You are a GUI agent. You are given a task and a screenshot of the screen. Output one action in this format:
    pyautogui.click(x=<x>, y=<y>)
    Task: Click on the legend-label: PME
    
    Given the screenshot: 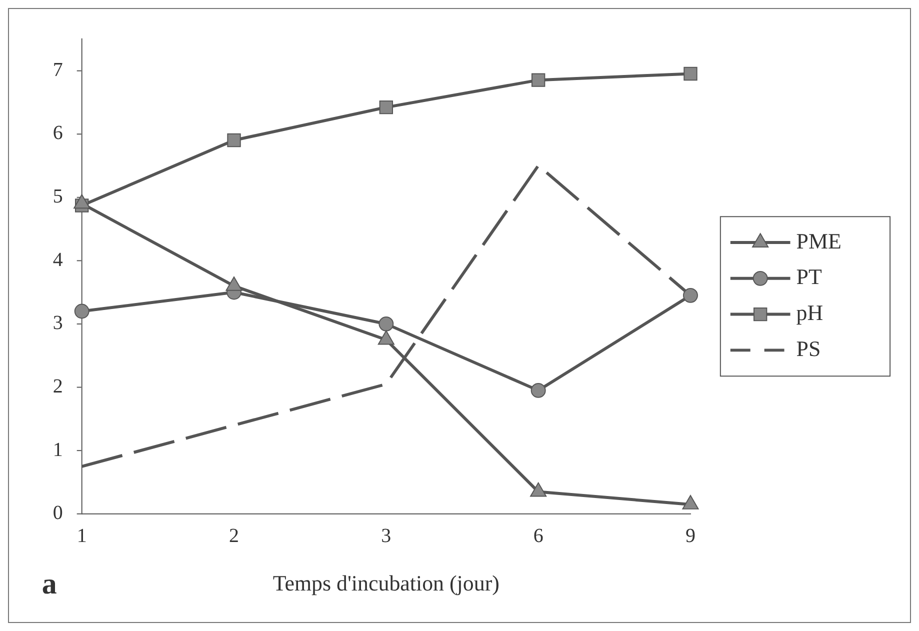 What is the action you would take?
    pyautogui.click(x=819, y=241)
    